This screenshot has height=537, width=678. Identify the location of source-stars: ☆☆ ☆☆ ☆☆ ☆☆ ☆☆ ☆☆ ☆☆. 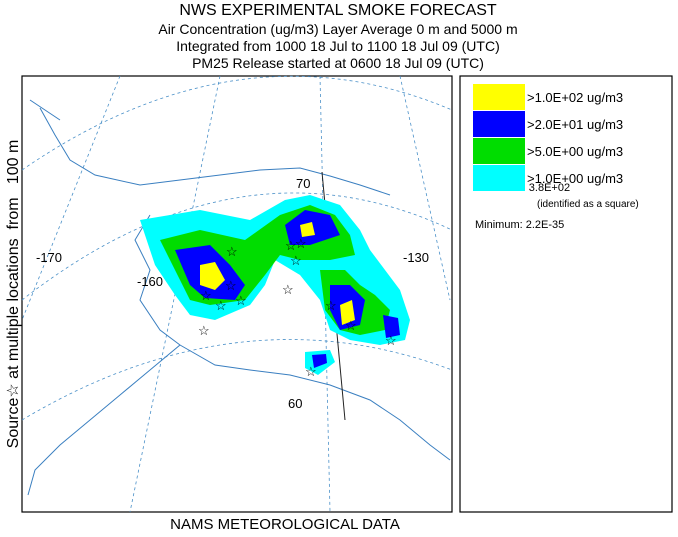
(297, 307).